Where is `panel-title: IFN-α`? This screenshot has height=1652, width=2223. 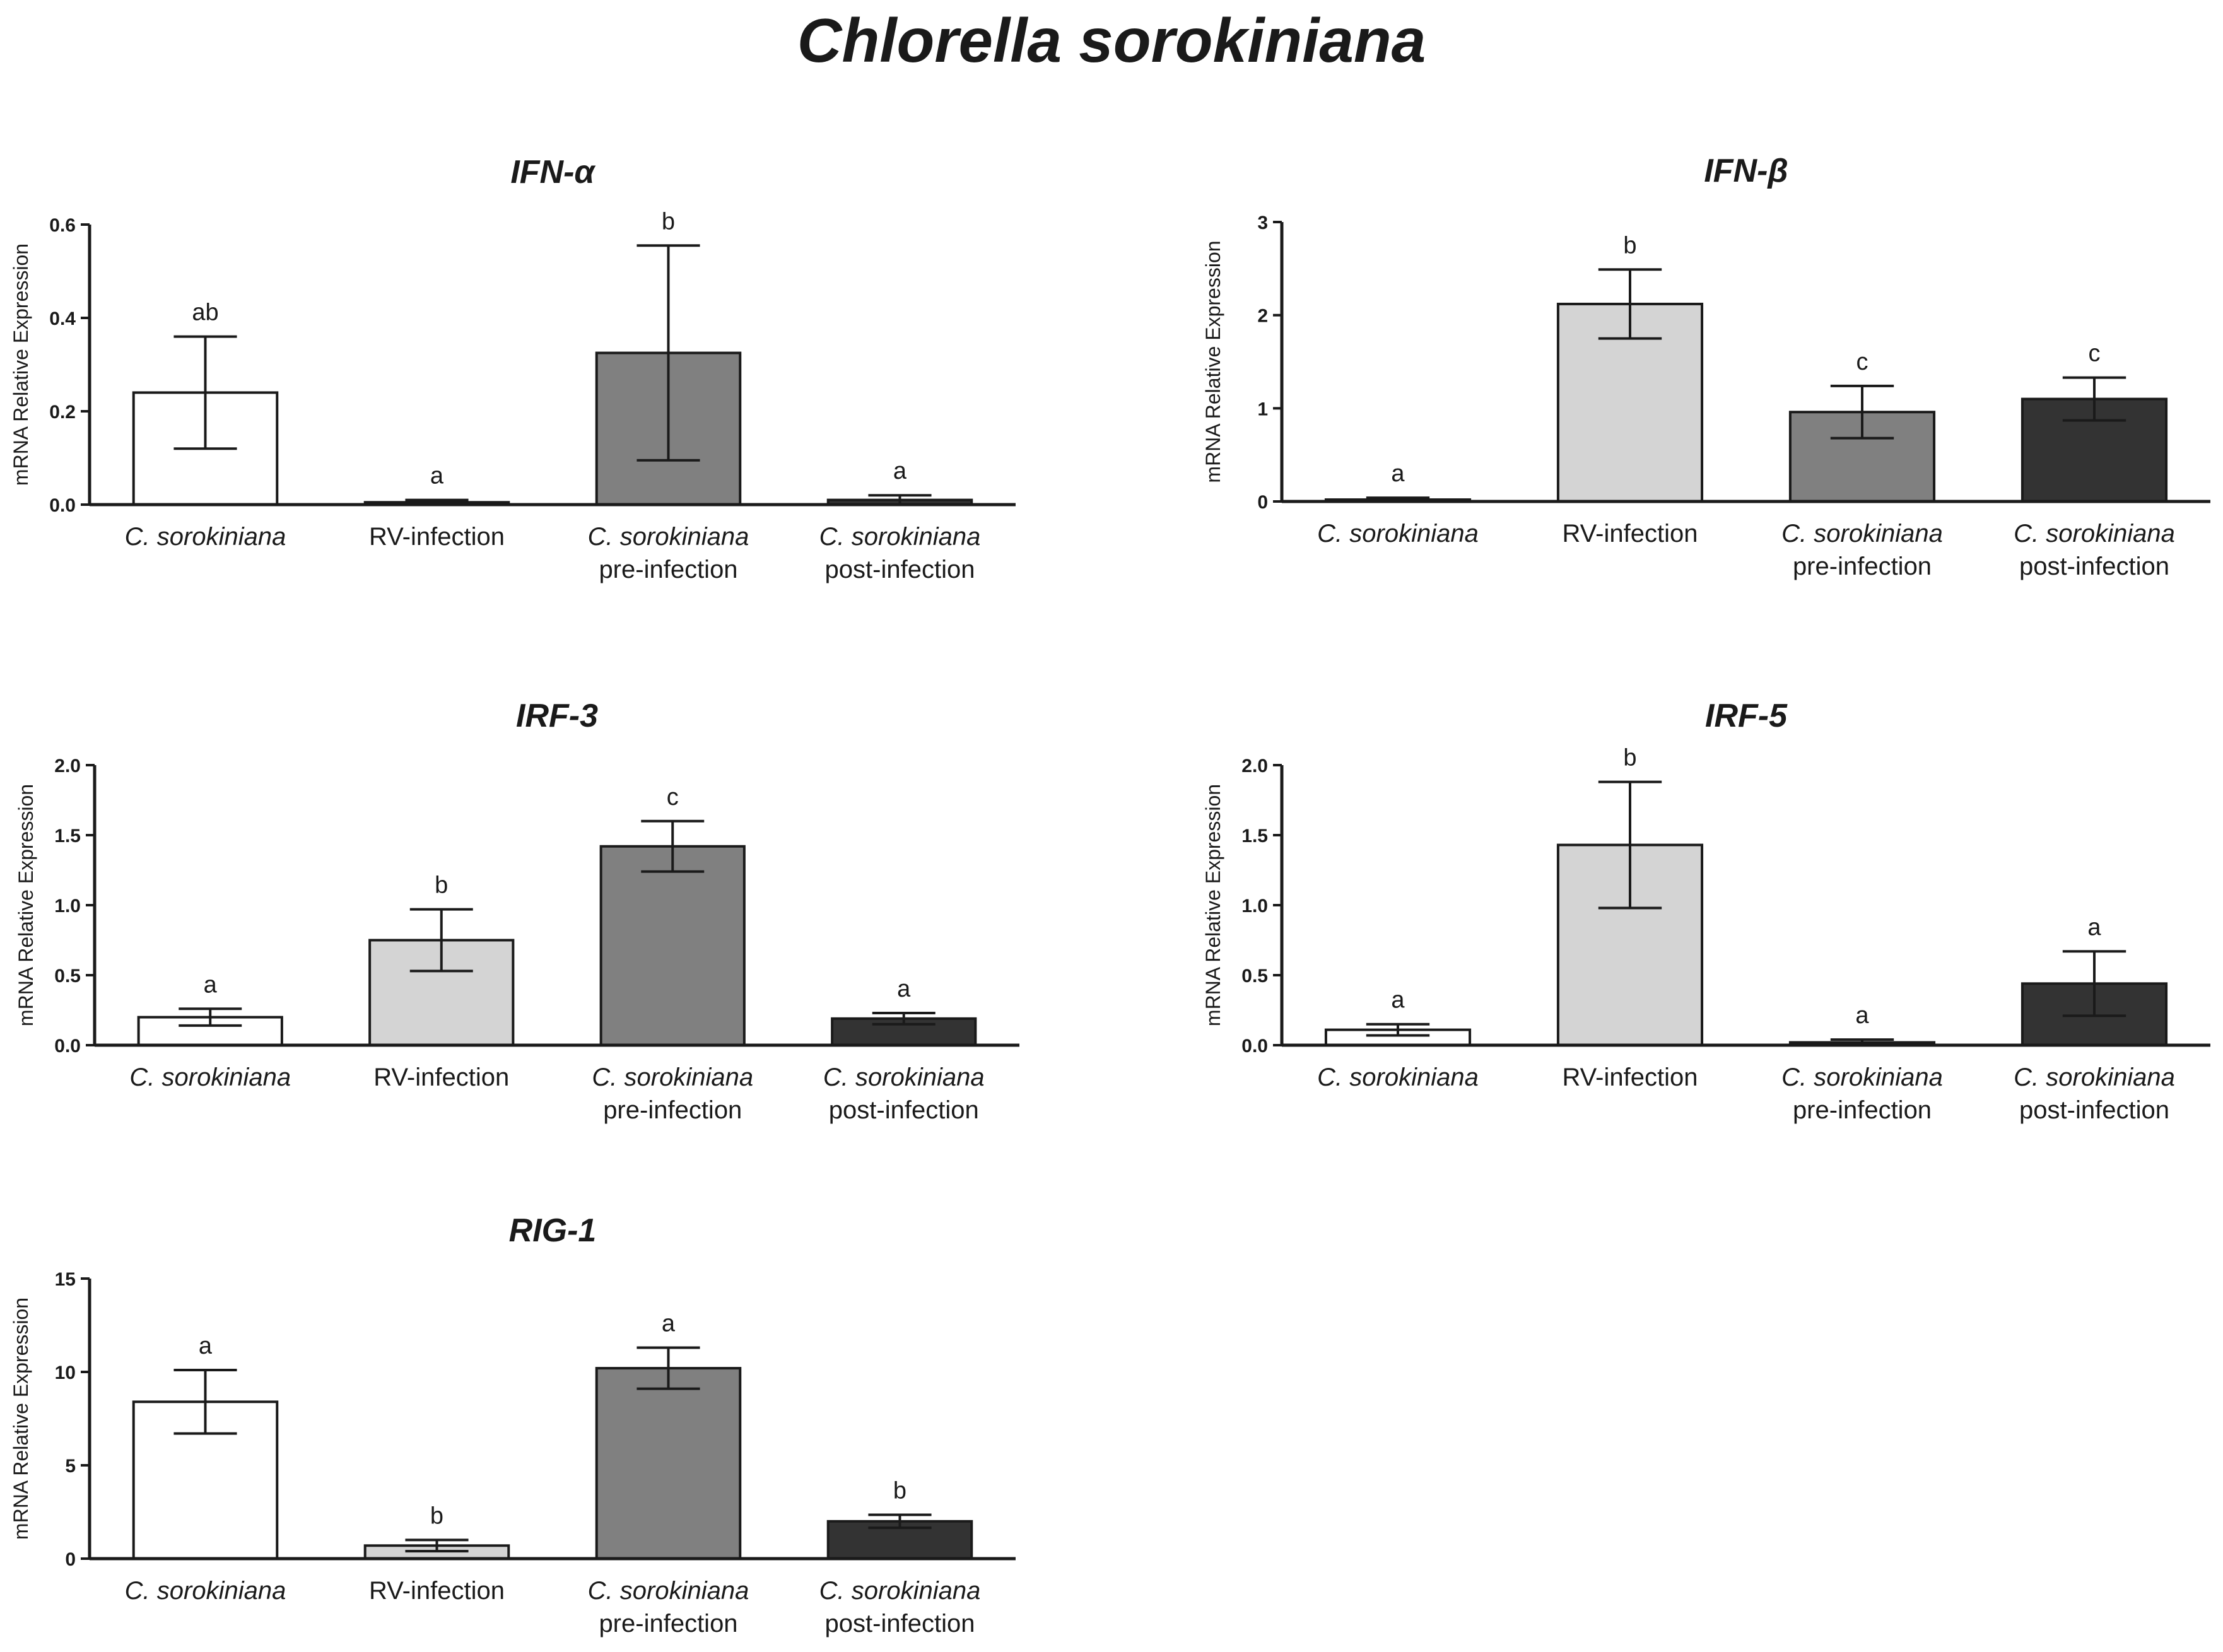
panel-title: IFN-α is located at coordinates (553, 172).